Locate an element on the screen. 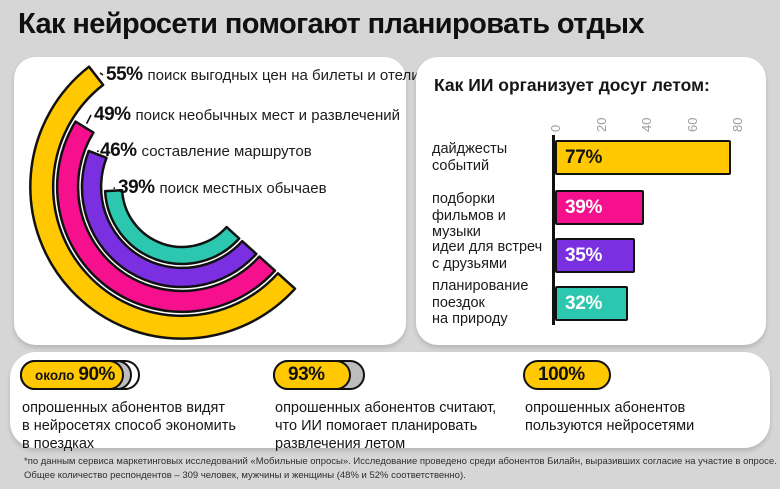 The height and width of the screenshot is (489, 780). axis-tick-label: 80 is located at coordinates (737, 124).